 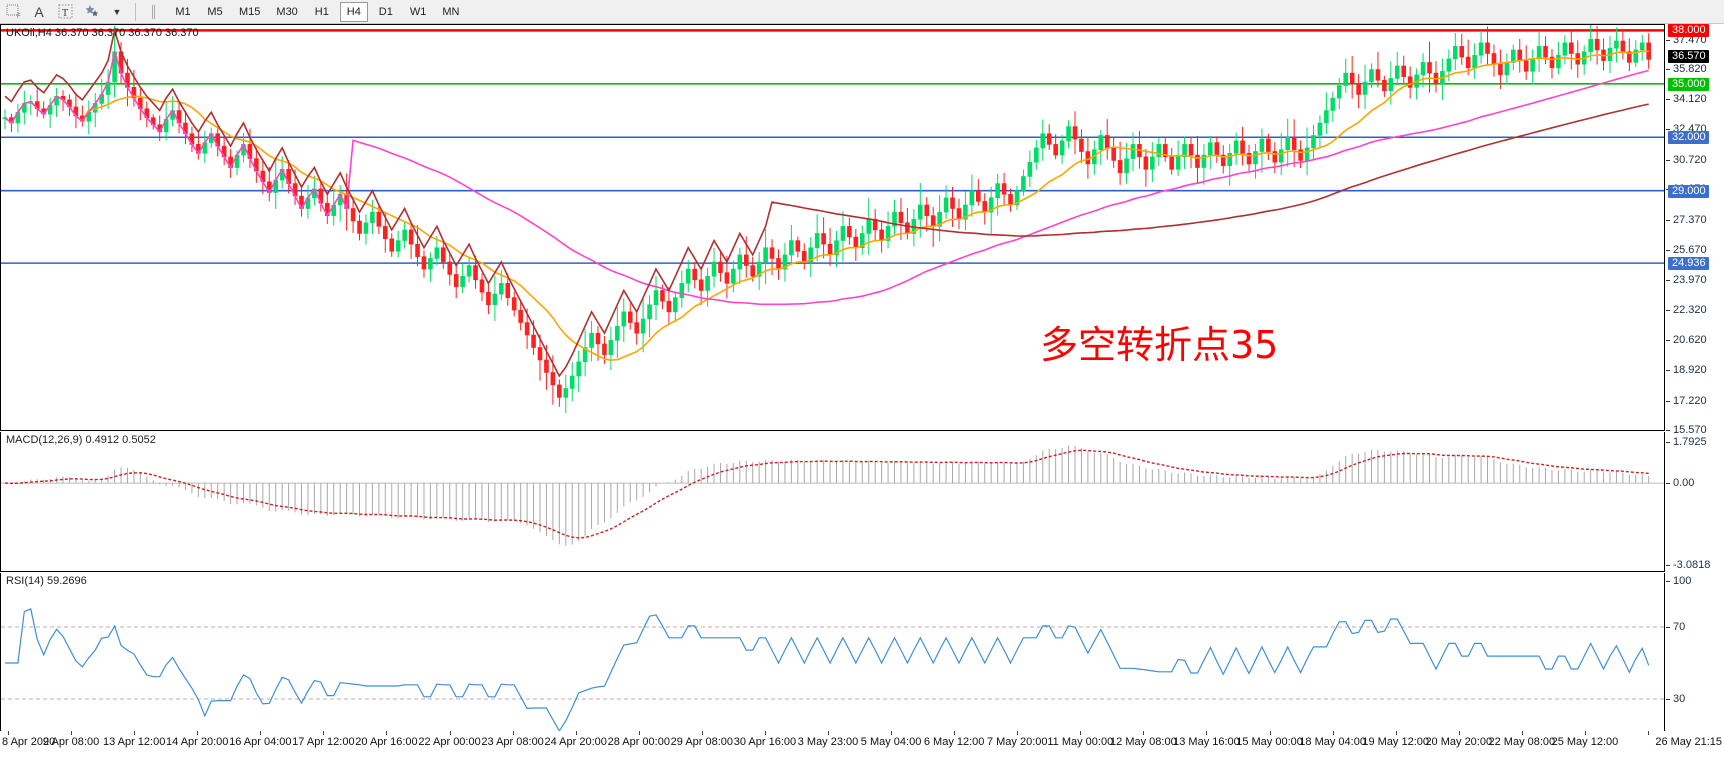 What do you see at coordinates (575, 742) in the screenshot?
I see `time-label-9: 24 Apr 20:00` at bounding box center [575, 742].